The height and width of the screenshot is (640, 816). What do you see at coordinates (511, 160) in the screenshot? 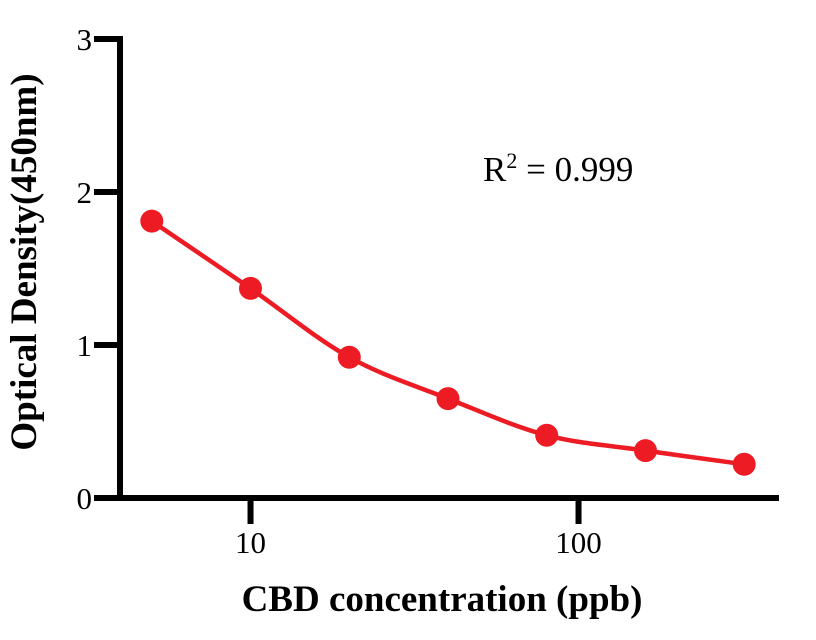
I see `annotation-exponent: 2` at bounding box center [511, 160].